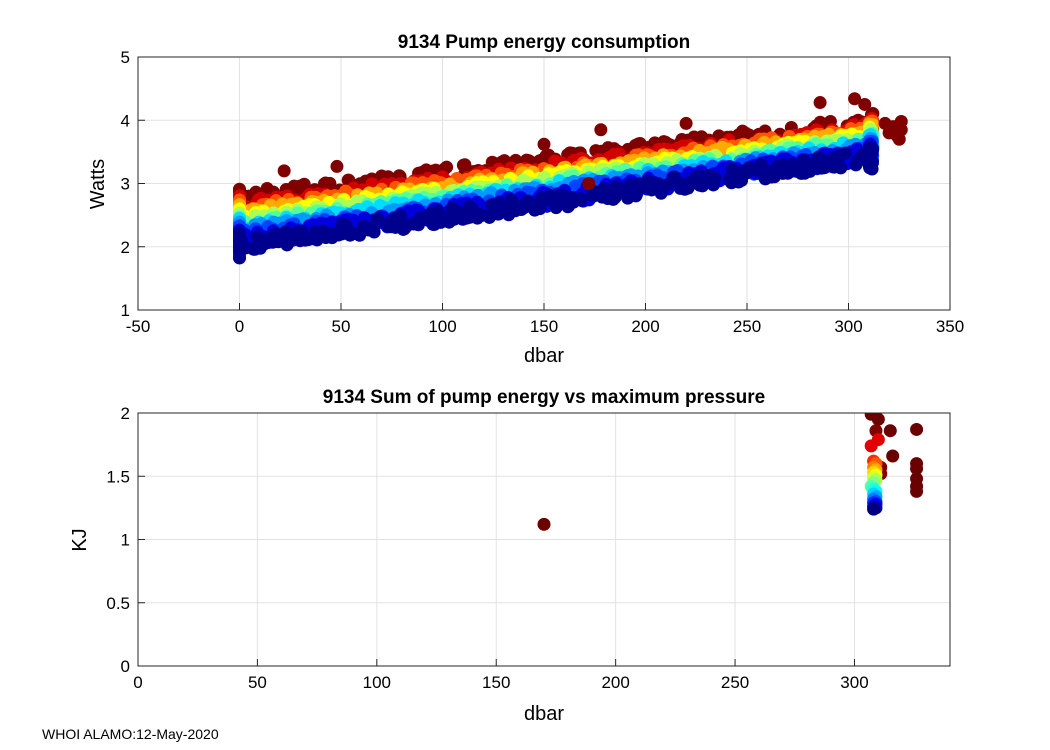 The image size is (1050, 750). Describe the element at coordinates (98, 184) in the screenshot. I see `top-y-axis-label: Watts` at that location.